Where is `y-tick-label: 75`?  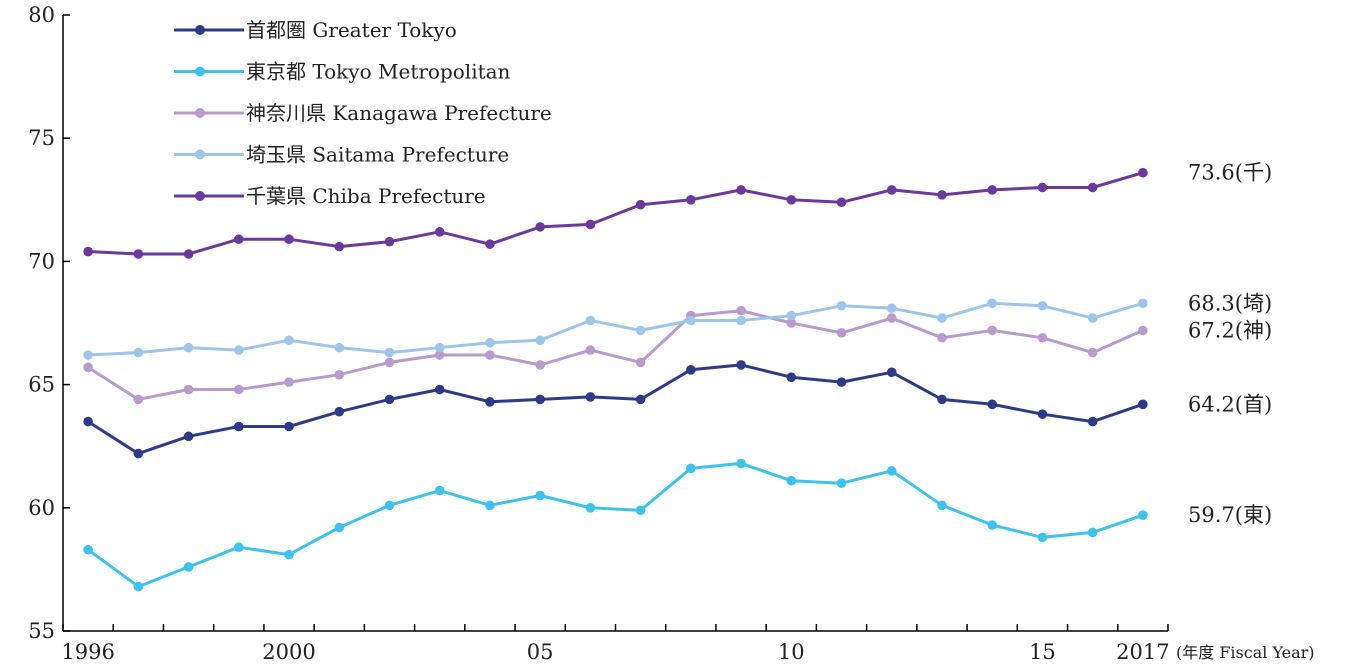
y-tick-label: 75 is located at coordinates (41, 138).